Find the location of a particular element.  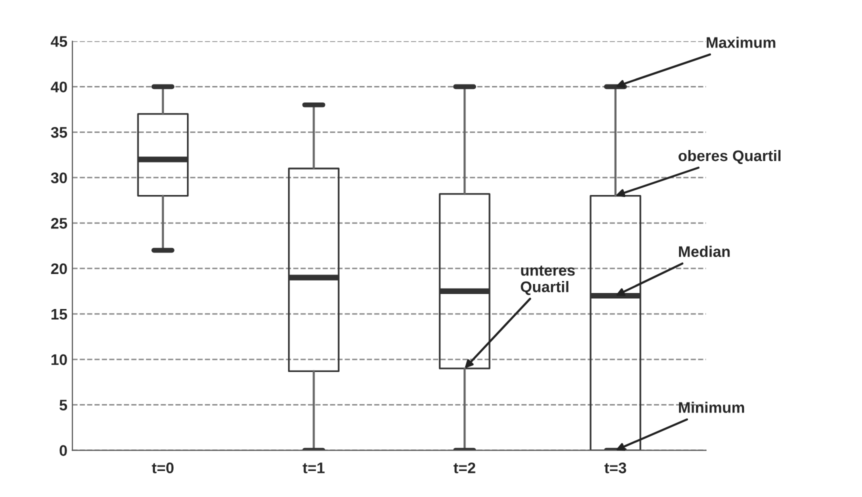

y-tick-label: 10 is located at coordinates (59, 360).